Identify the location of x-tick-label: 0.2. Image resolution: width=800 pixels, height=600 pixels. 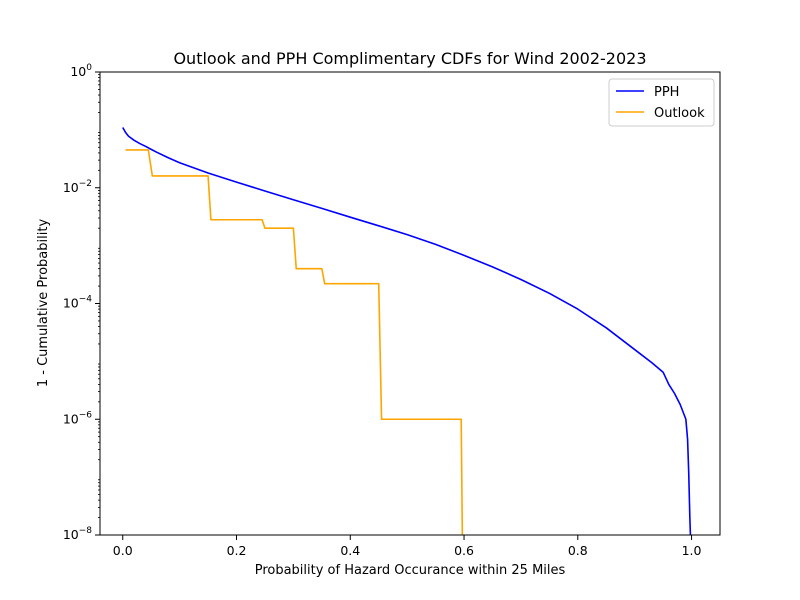
(237, 550).